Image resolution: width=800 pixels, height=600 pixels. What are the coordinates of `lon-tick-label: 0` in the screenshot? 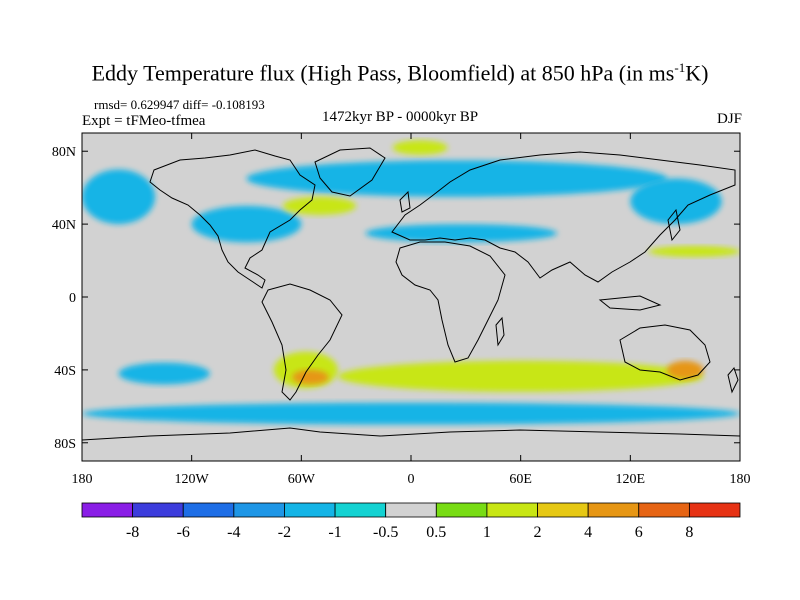 It's located at (411, 479).